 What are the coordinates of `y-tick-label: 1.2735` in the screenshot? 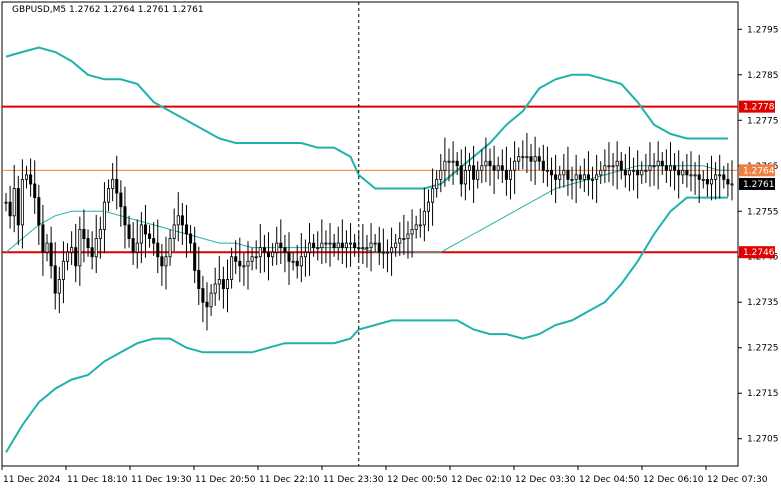 It's located at (763, 303).